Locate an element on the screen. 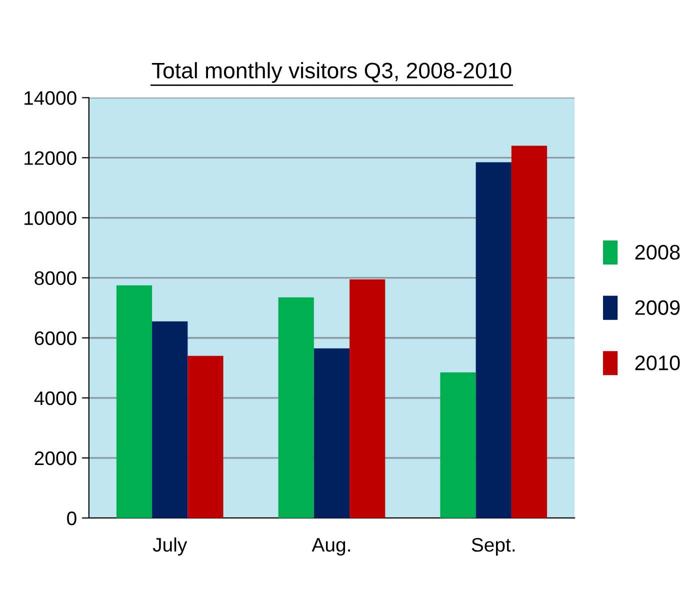 This screenshot has height=592, width=684. x-tick-label: Sept. is located at coordinates (493, 547).